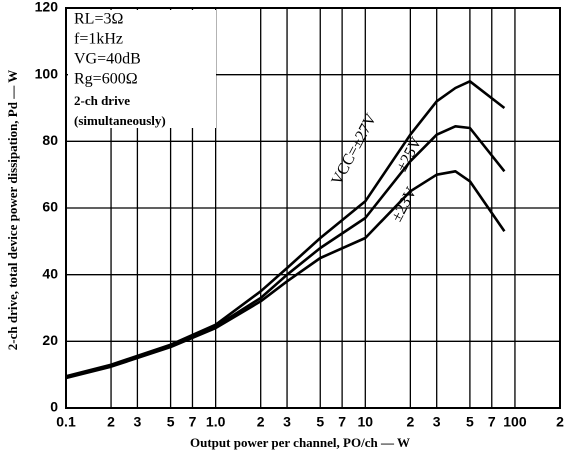  Describe the element at coordinates (98, 39) in the screenshot. I see `annotation: f=1kHz` at that location.